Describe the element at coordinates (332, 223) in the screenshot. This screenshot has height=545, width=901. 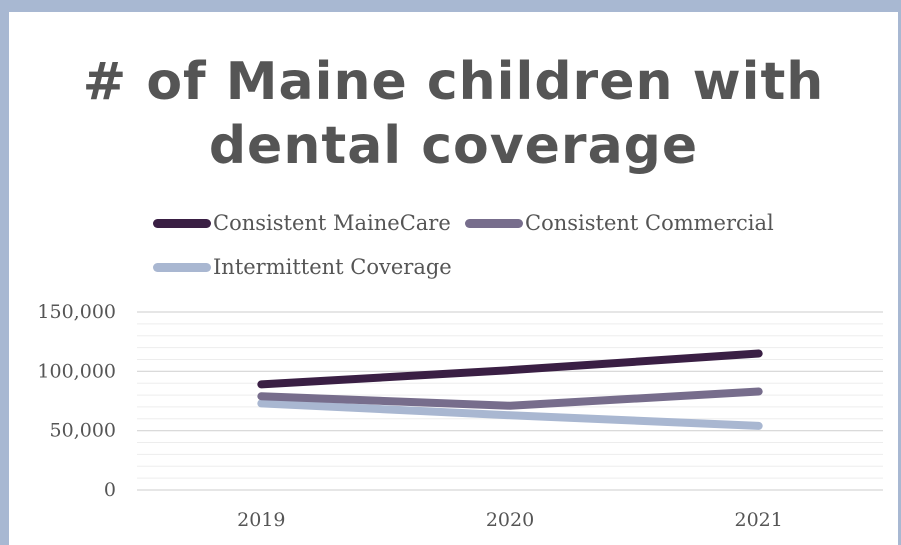
I see `legend-label: Consistent MaineCare` at that location.